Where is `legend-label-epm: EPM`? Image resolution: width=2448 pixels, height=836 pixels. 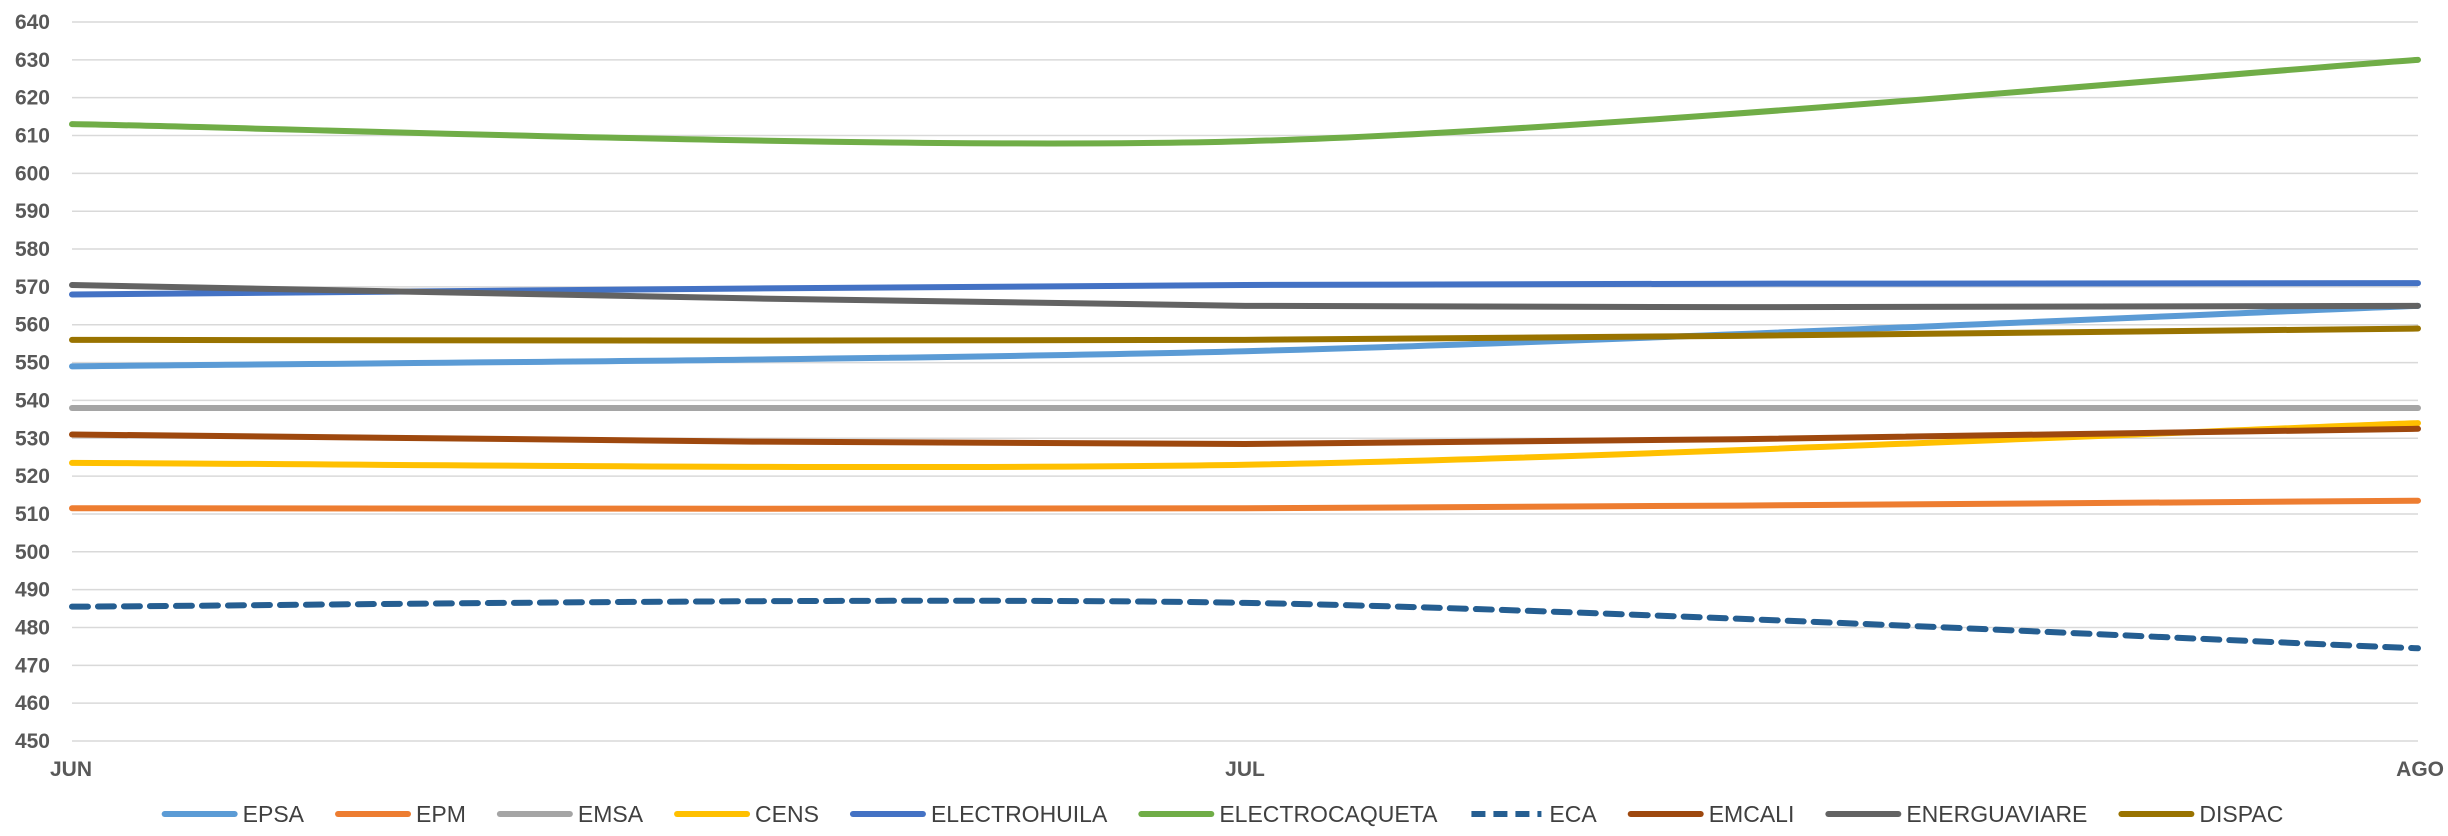 legend-label-epm: EPM is located at coordinates (441, 814).